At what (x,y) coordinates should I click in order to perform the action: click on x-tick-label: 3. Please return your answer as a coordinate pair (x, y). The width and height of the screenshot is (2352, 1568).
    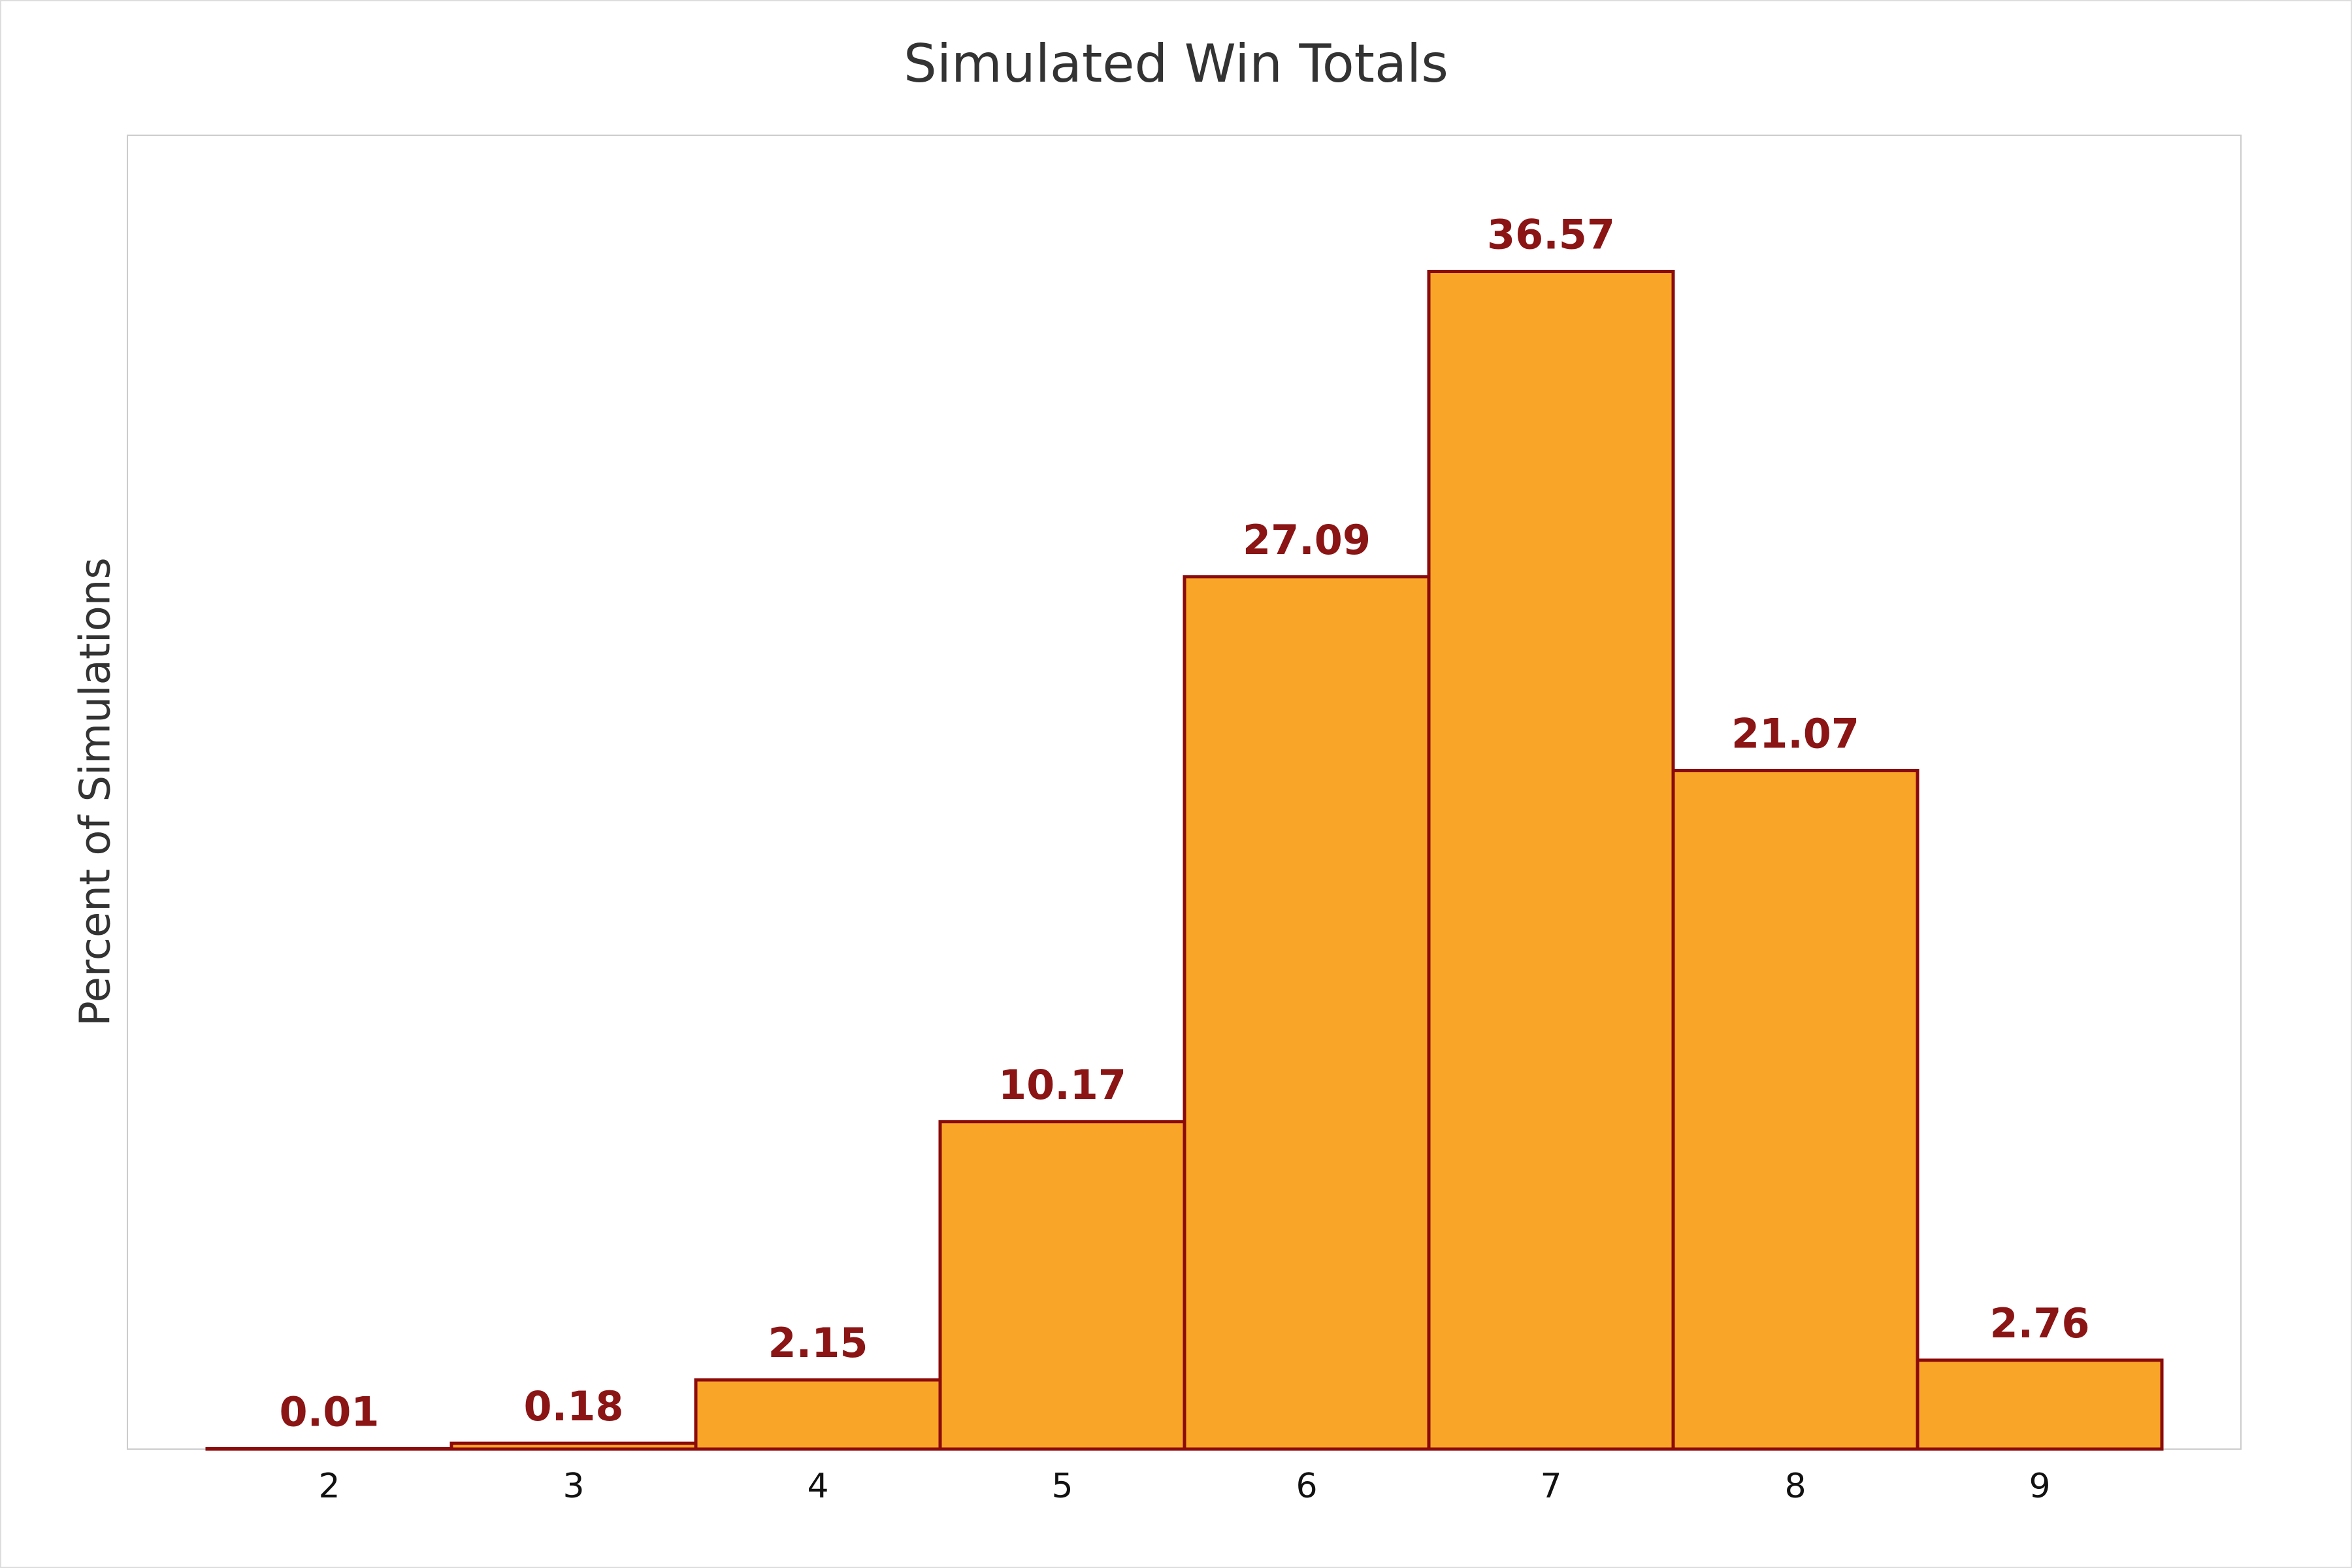
    Looking at the image, I should click on (573, 1486).